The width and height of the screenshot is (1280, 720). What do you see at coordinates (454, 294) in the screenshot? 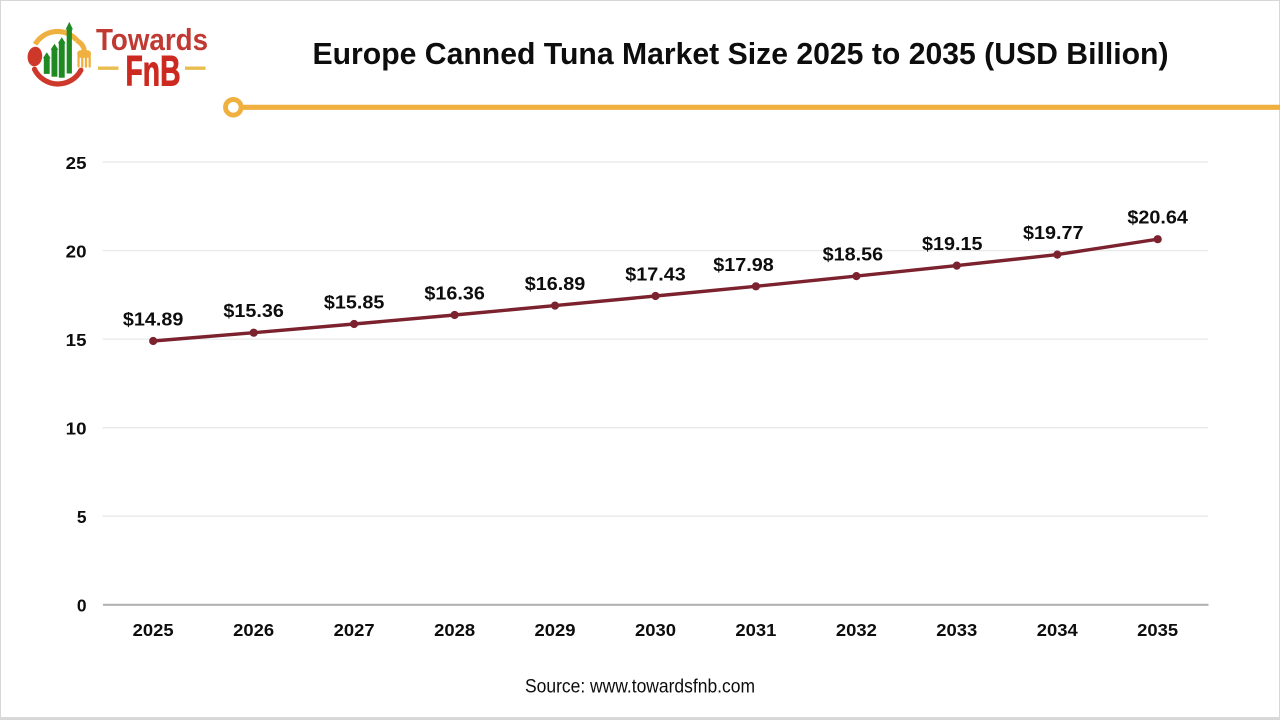
I see `svg-text: $16.36` at bounding box center [454, 294].